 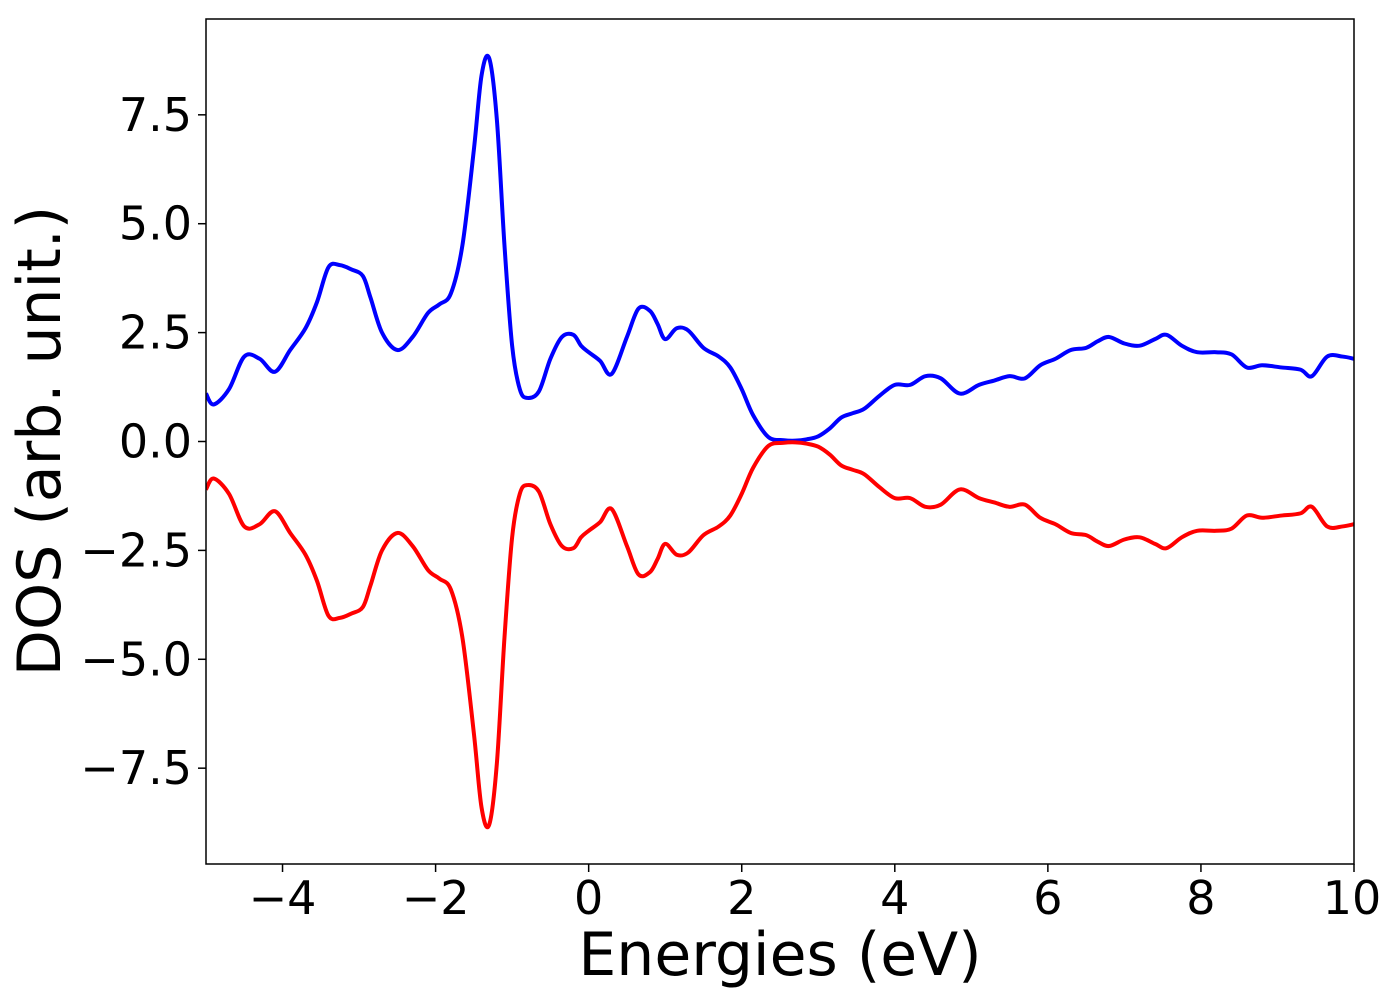 What do you see at coordinates (741, 898) in the screenshot?
I see `x-tick-label: 2` at bounding box center [741, 898].